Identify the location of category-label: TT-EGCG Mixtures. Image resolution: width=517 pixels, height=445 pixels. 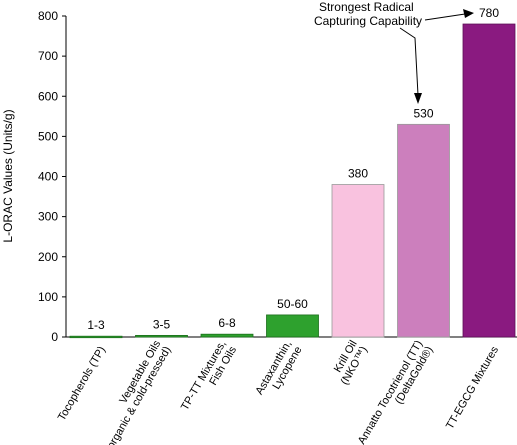
(472, 387).